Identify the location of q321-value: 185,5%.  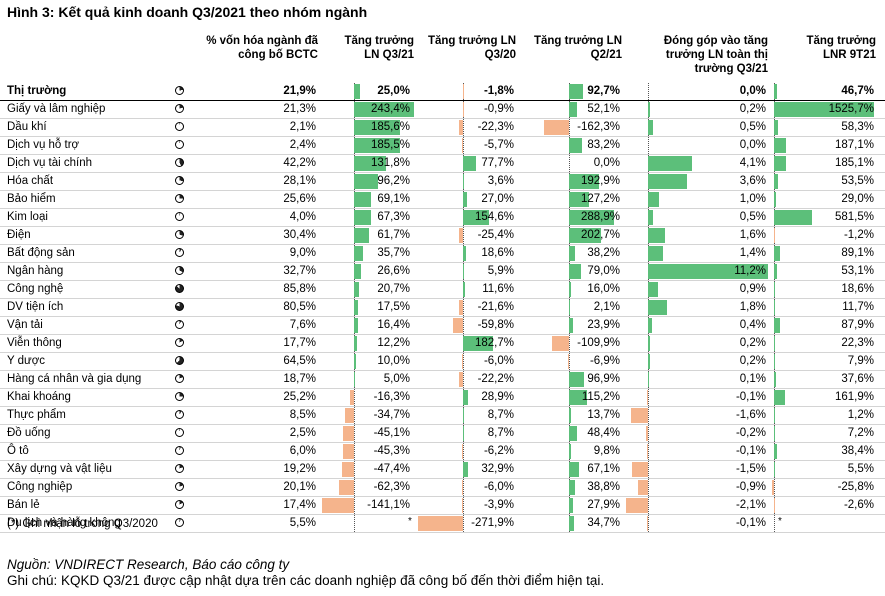
(390, 145).